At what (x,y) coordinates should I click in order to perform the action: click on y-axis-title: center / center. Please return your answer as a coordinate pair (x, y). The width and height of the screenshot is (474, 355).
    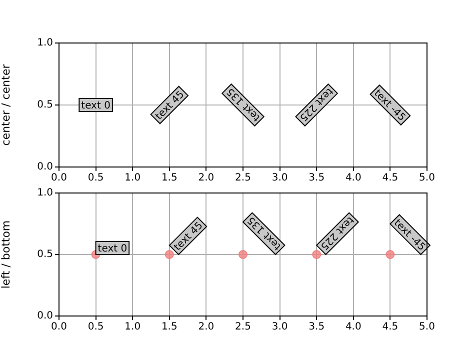
    Looking at the image, I should click on (6, 105).